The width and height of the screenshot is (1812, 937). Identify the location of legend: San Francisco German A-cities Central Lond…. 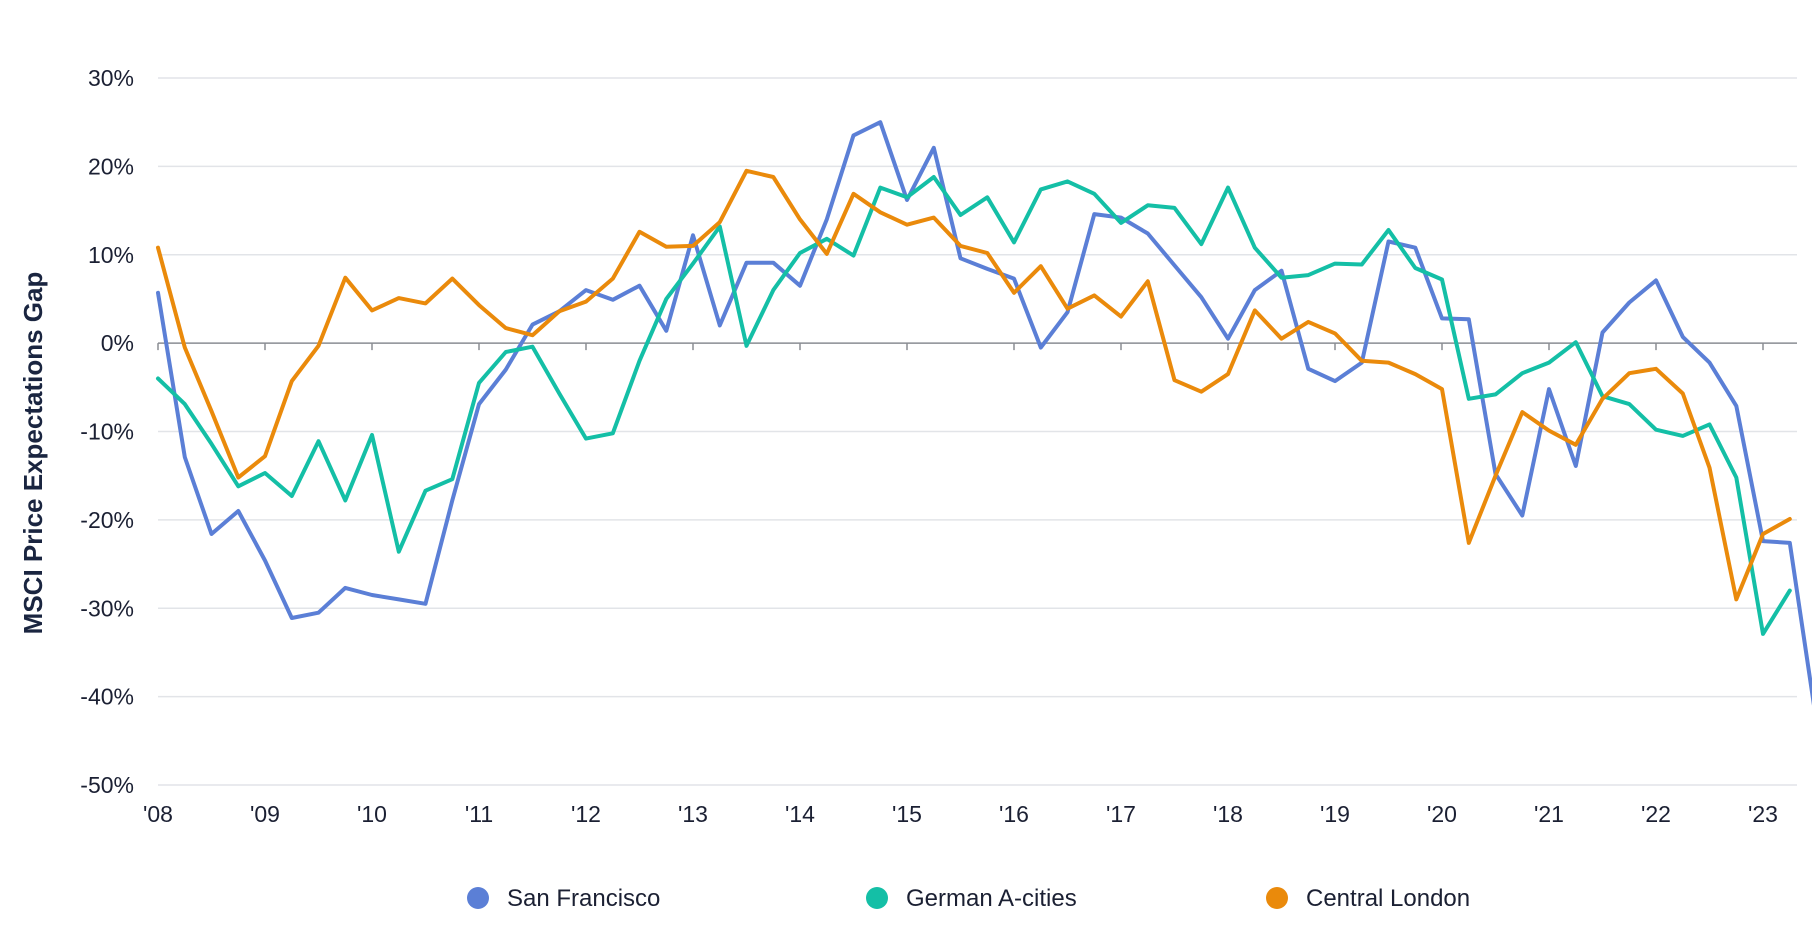
(968, 898).